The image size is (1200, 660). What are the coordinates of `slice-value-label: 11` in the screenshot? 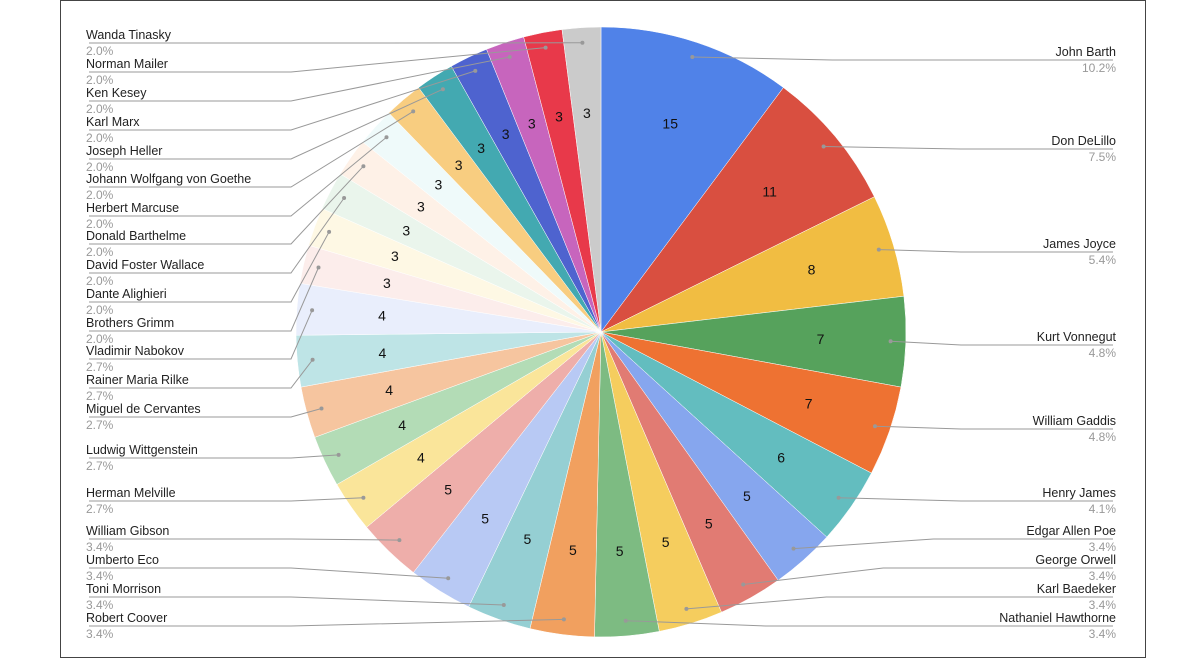 It's located at (769, 191).